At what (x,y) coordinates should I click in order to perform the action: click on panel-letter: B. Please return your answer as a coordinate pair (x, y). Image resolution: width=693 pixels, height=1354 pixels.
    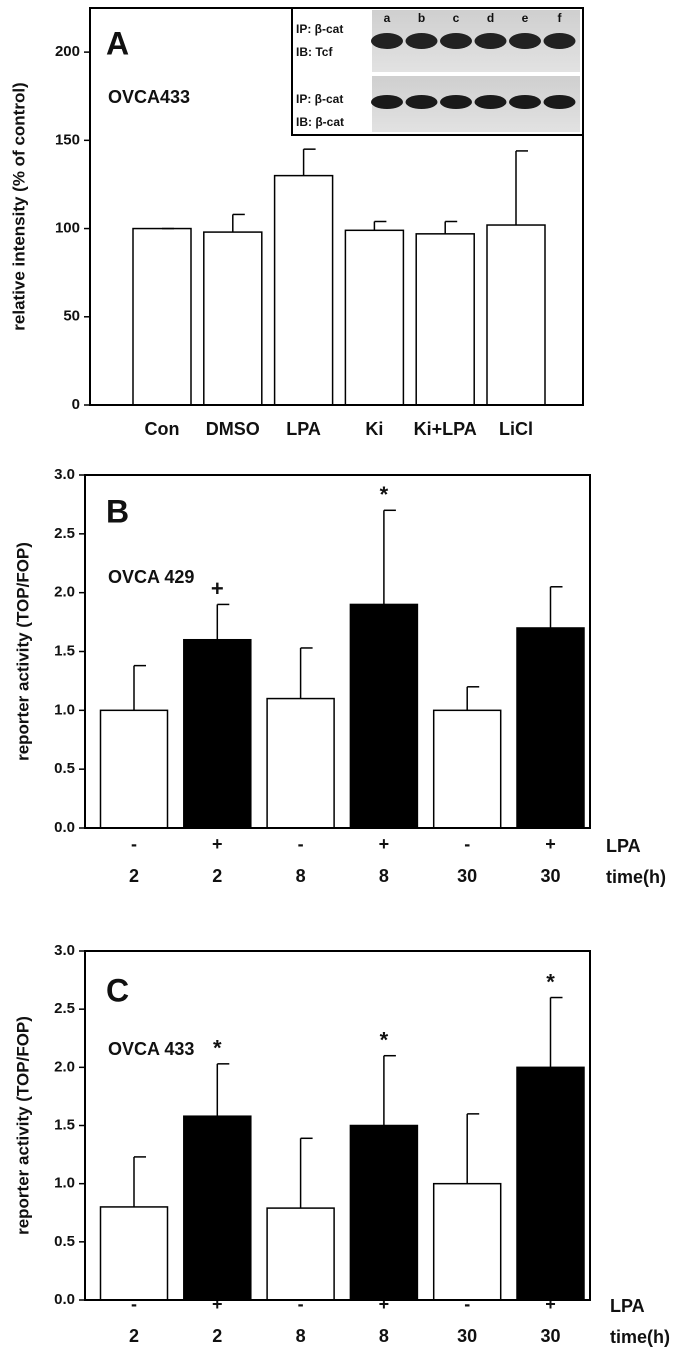
    Looking at the image, I should click on (117, 511).